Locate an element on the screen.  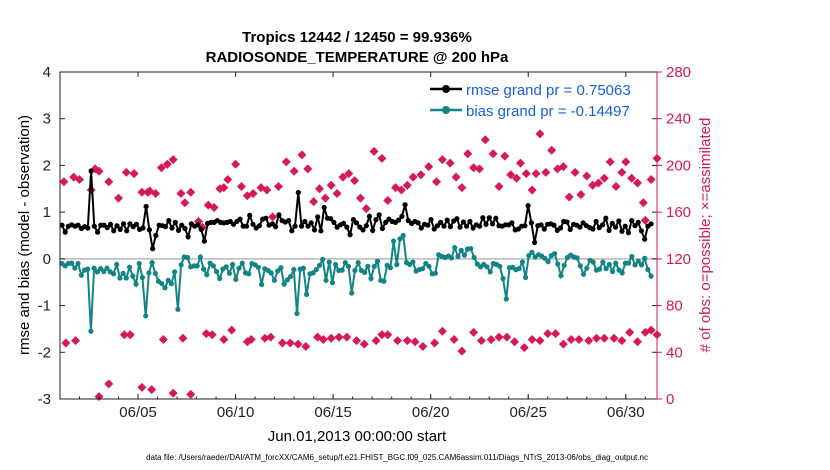
x-tick-label: 06/20 is located at coordinates (431, 412).